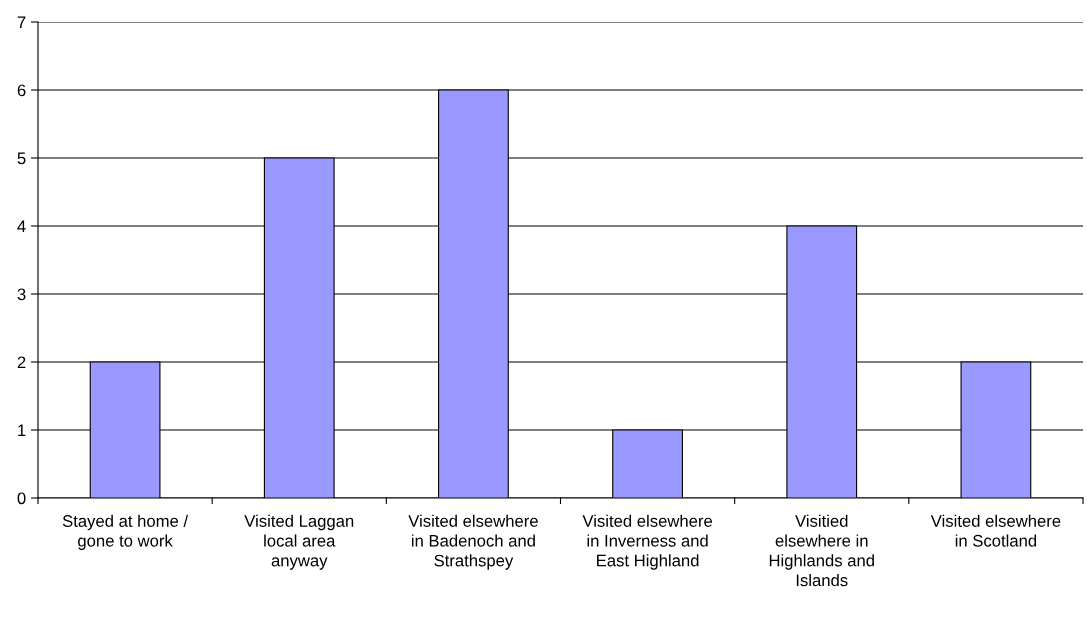 The height and width of the screenshot is (625, 1087). I want to click on y-tick-label: 7, so click(21, 22).